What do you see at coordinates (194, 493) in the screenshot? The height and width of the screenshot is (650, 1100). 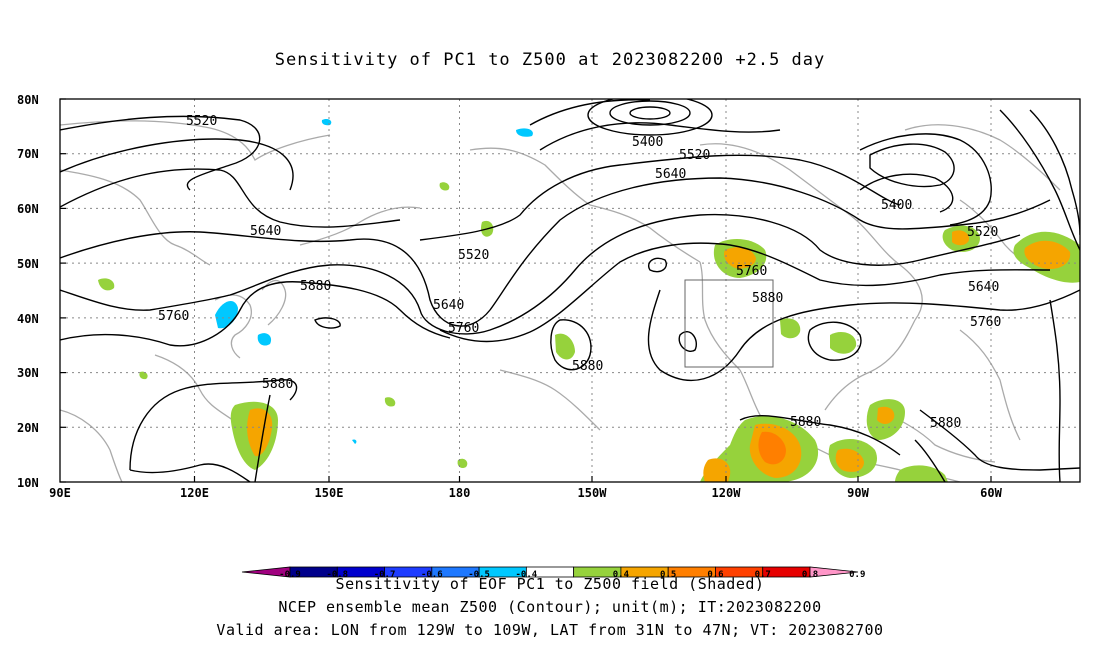 I see `lon-label: 120E` at bounding box center [194, 493].